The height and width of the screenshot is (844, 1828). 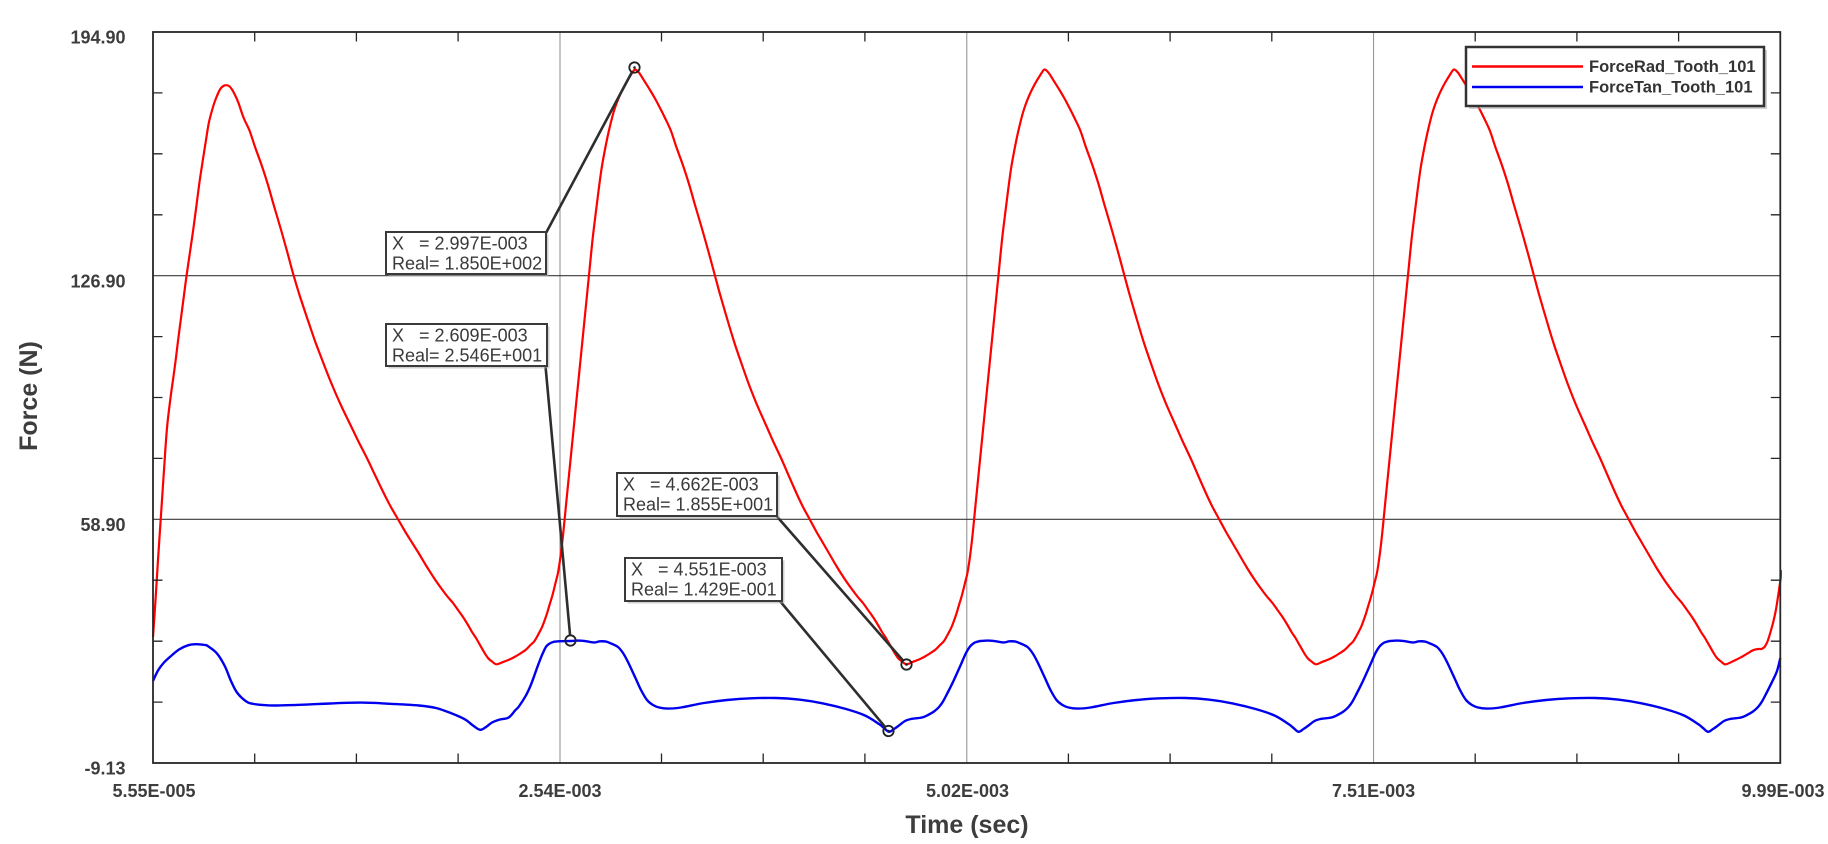 I want to click on svg-text: Real= 1.850E+002, so click(x=467, y=264).